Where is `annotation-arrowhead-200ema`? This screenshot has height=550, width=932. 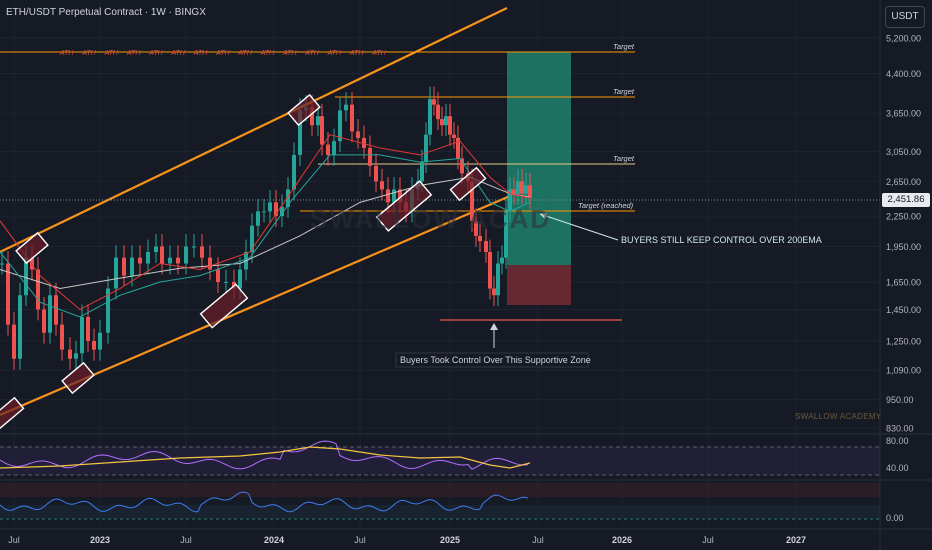
annotation-arrowhead-200ema is located at coordinates (543, 216).